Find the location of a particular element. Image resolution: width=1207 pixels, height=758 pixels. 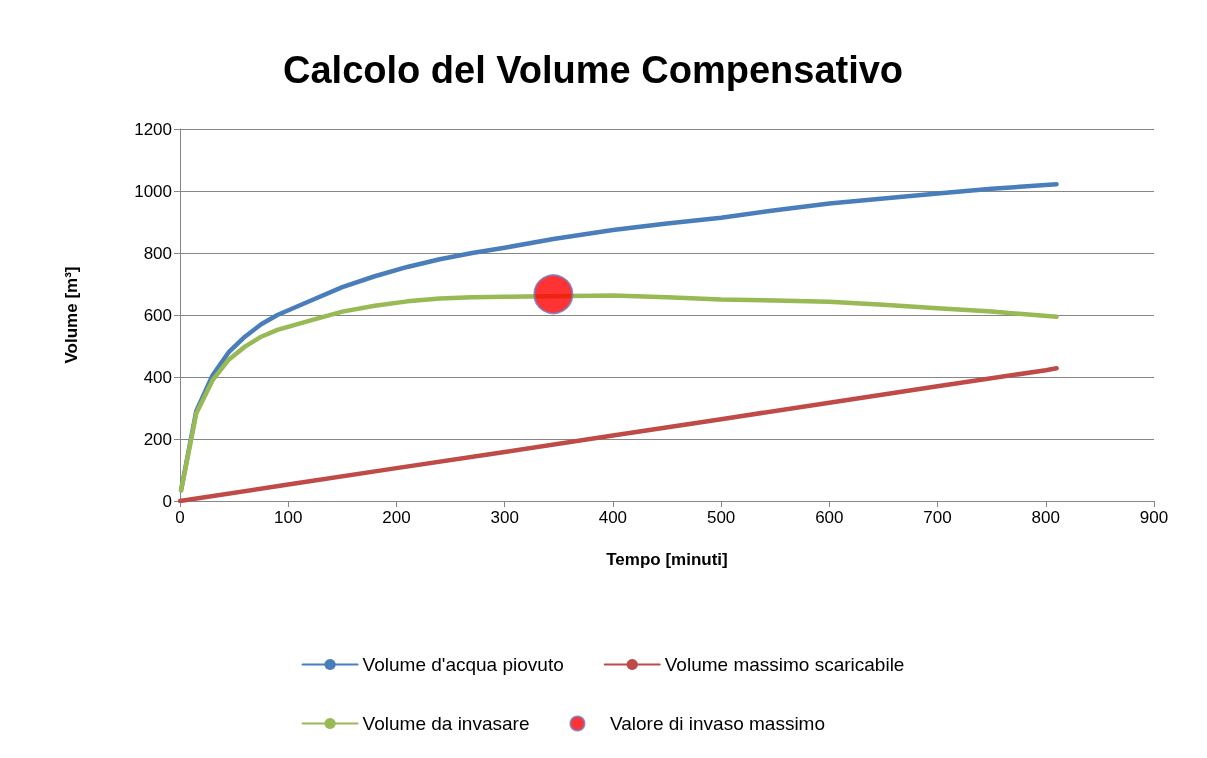

x-tick-label: 600 is located at coordinates (829, 517).